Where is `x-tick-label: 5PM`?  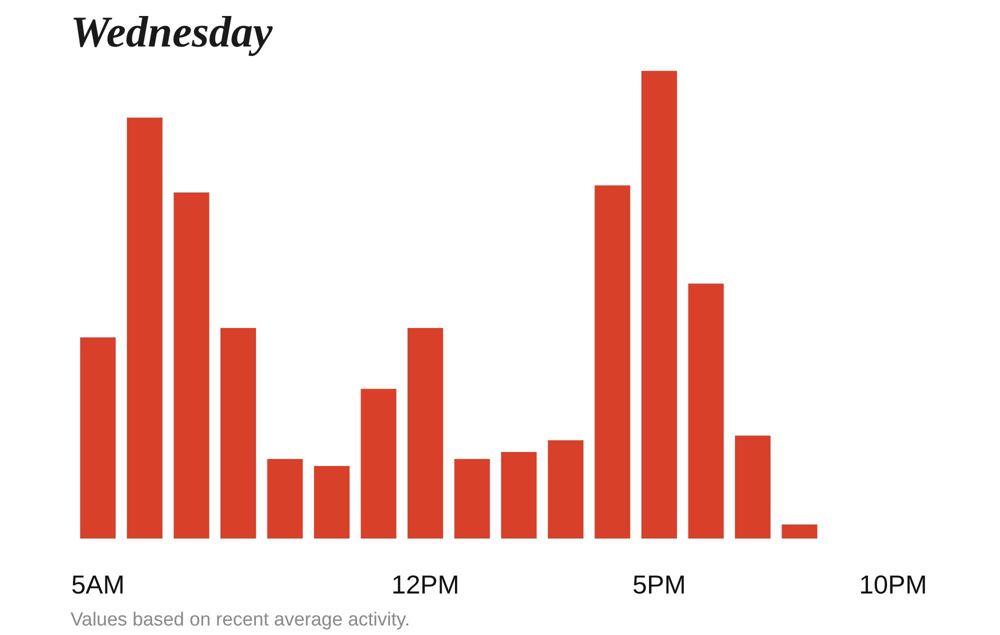
x-tick-label: 5PM is located at coordinates (659, 585).